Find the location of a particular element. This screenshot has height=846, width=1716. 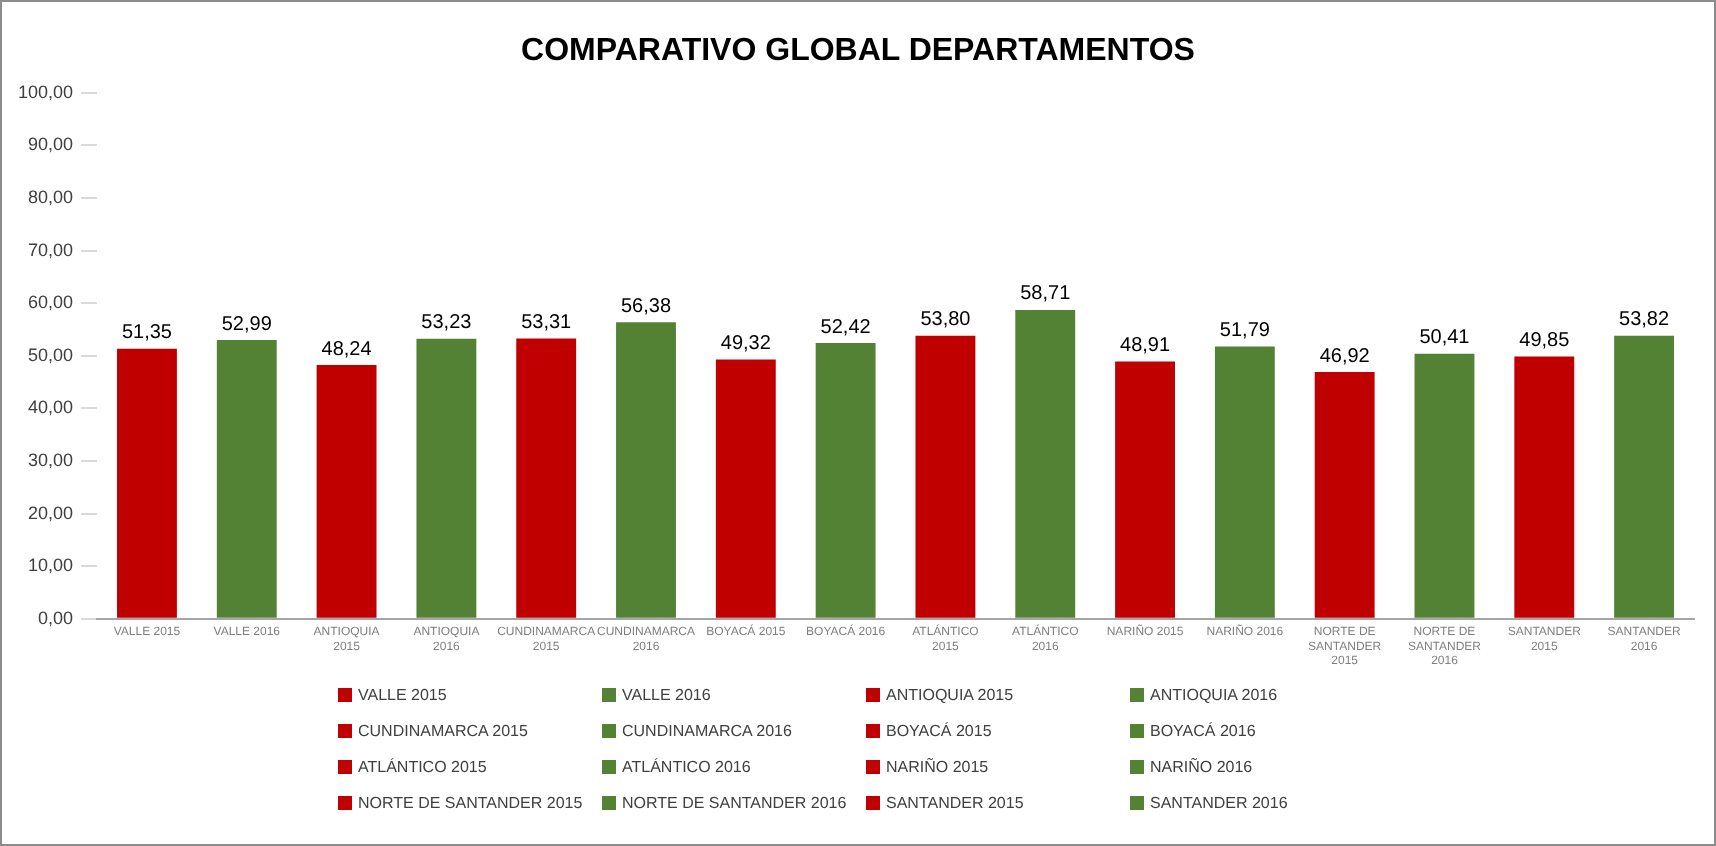

data-label: 56,38 is located at coordinates (646, 306).